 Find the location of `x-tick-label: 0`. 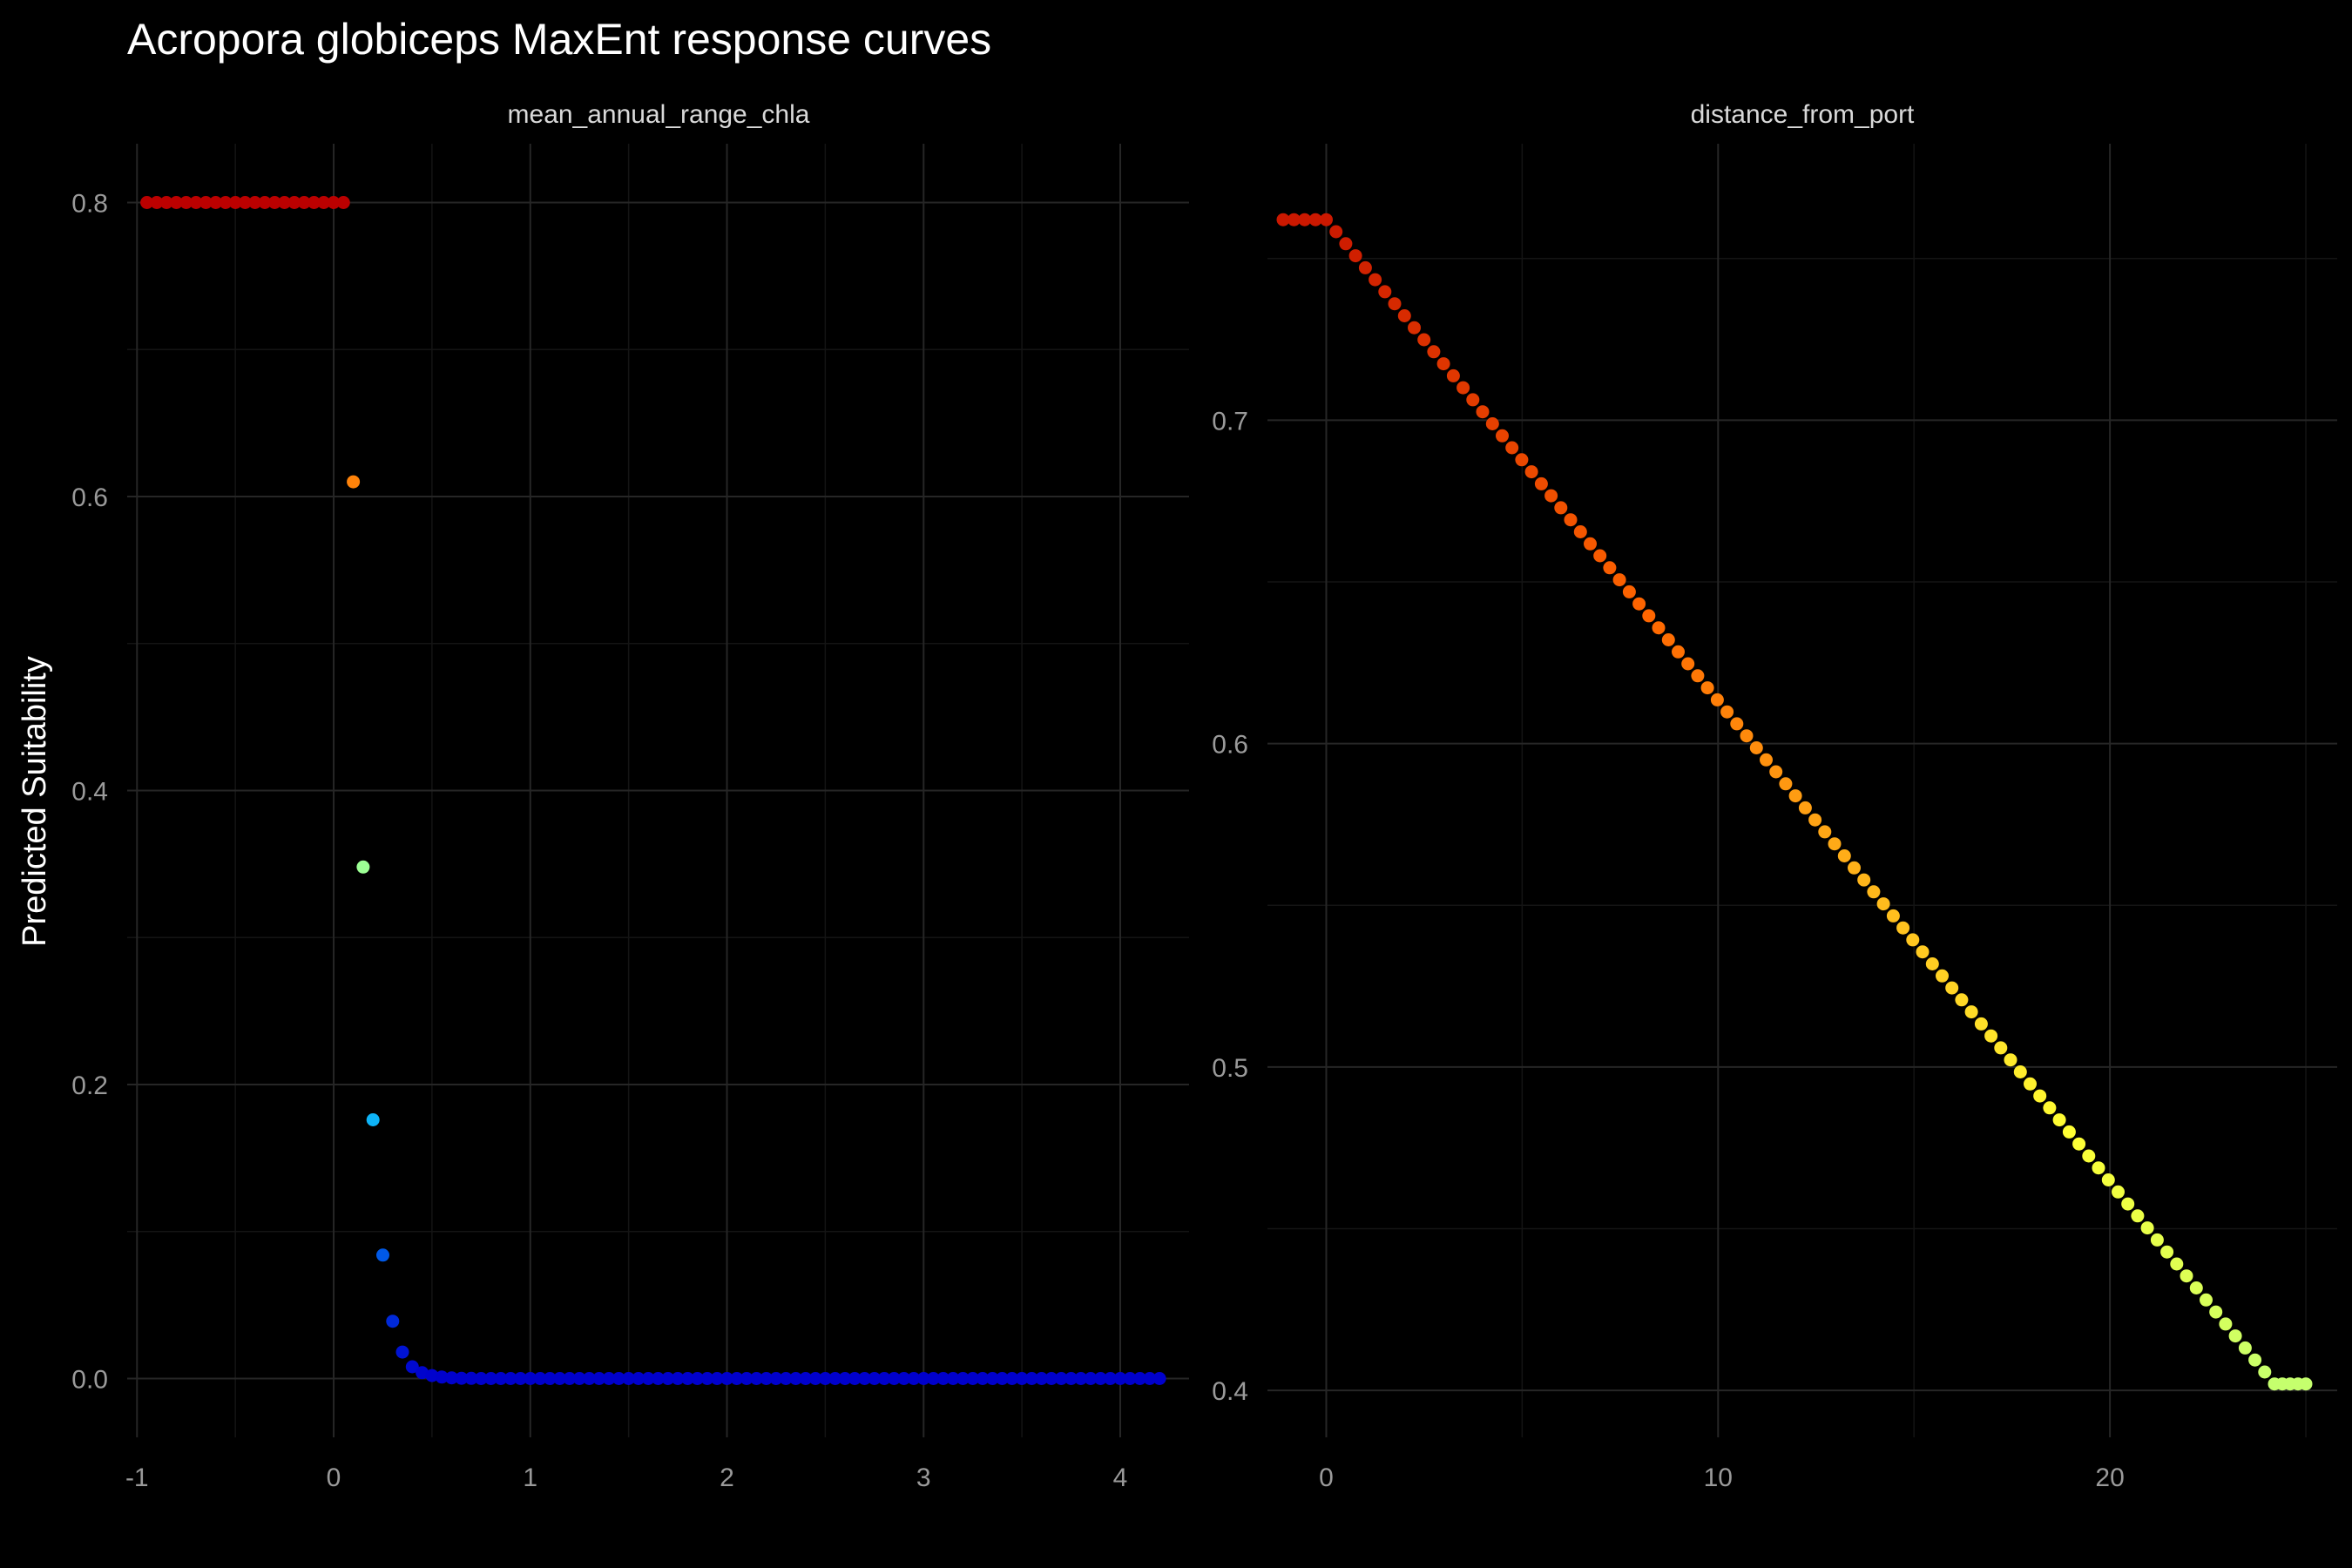

x-tick-label: 0 is located at coordinates (1326, 1477).